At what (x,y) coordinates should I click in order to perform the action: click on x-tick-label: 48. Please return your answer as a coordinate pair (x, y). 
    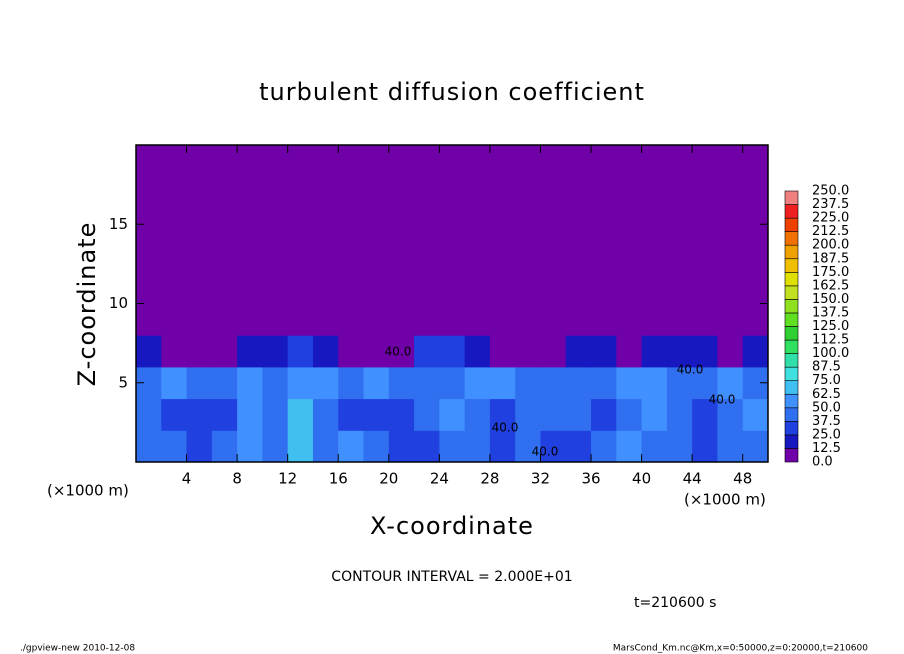
    Looking at the image, I should click on (742, 479).